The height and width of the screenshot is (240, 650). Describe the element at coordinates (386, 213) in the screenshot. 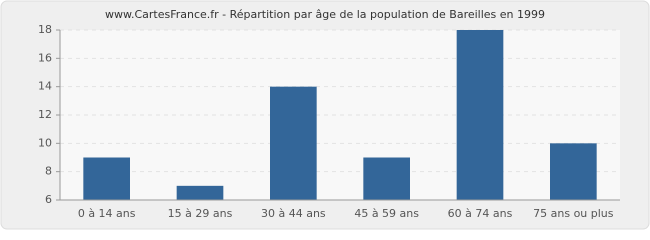

I see `x-tick-label: 45 à 59 ans` at that location.